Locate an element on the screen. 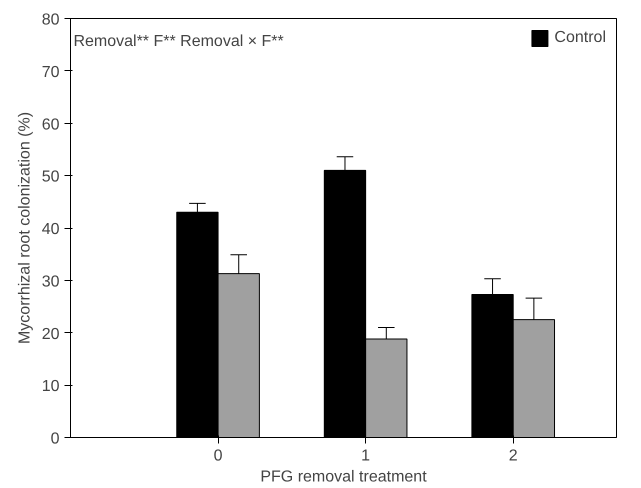  x-axis-title: PFG removal treatment is located at coordinates (344, 477).